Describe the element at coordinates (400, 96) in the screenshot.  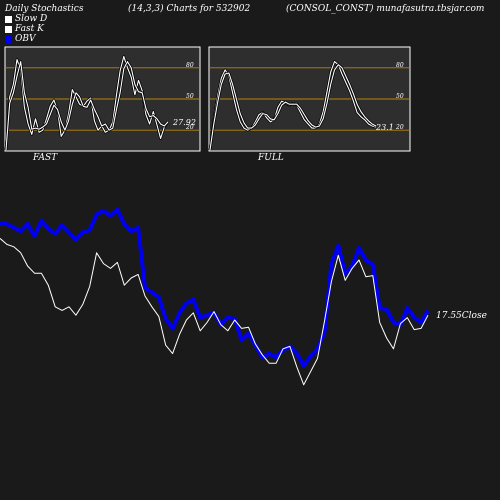
I see `stoch-full-panel-level-label-50: 50` at that location.